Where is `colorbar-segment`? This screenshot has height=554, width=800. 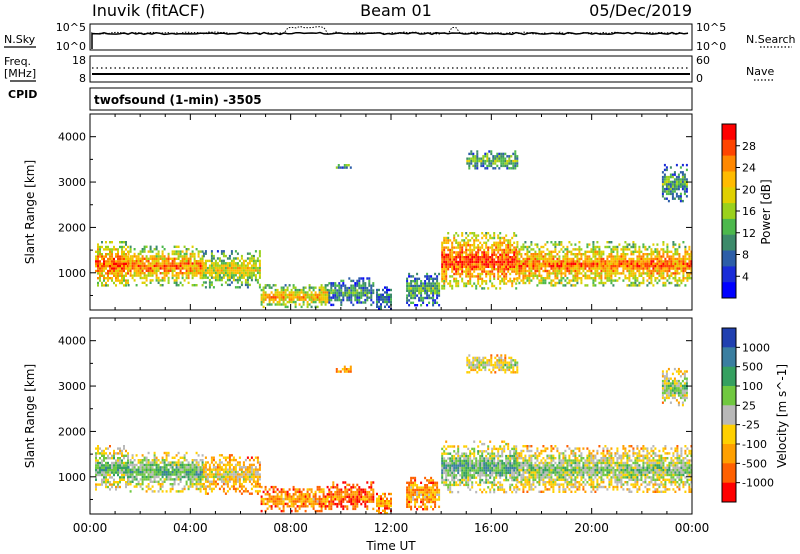
colorbar-segment is located at coordinates (729, 148).